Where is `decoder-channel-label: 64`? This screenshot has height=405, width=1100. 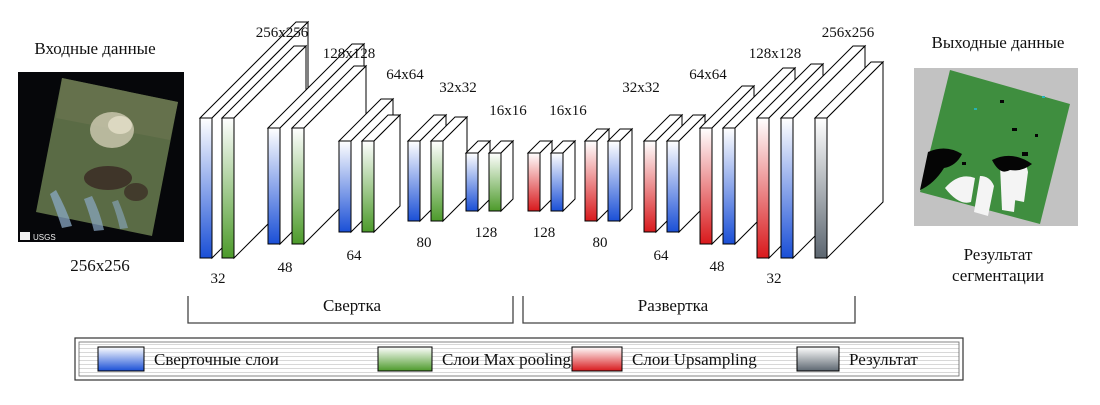
decoder-channel-label: 64 is located at coordinates (662, 256).